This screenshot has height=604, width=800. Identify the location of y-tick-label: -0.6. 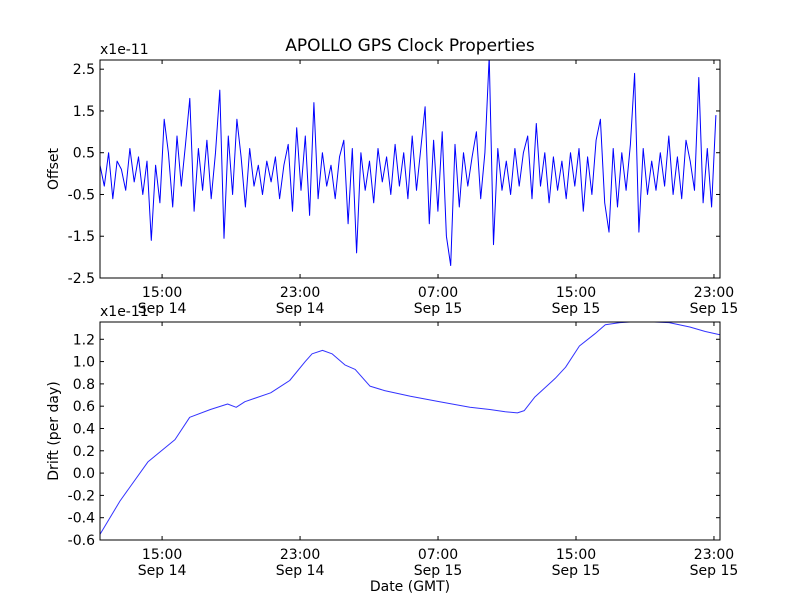
(81, 541).